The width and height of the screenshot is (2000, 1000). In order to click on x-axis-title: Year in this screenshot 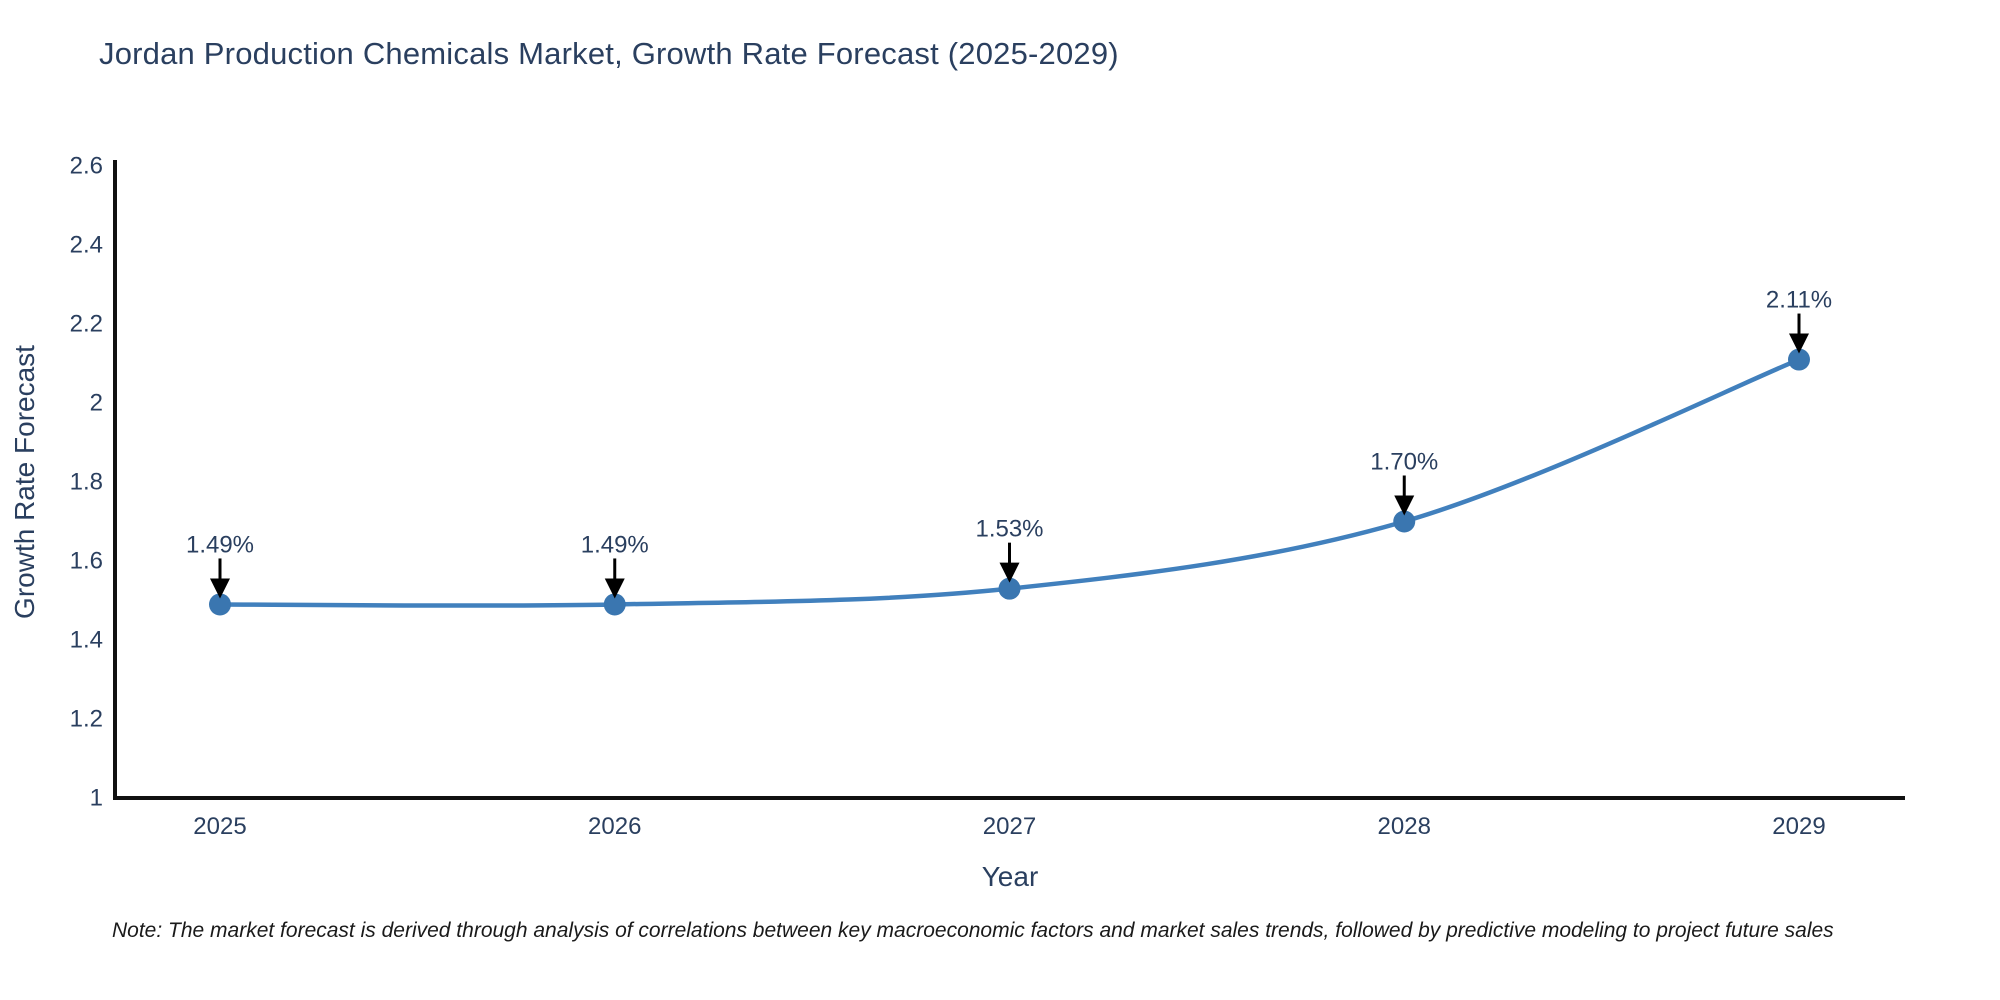, I will do `click(1010, 876)`.